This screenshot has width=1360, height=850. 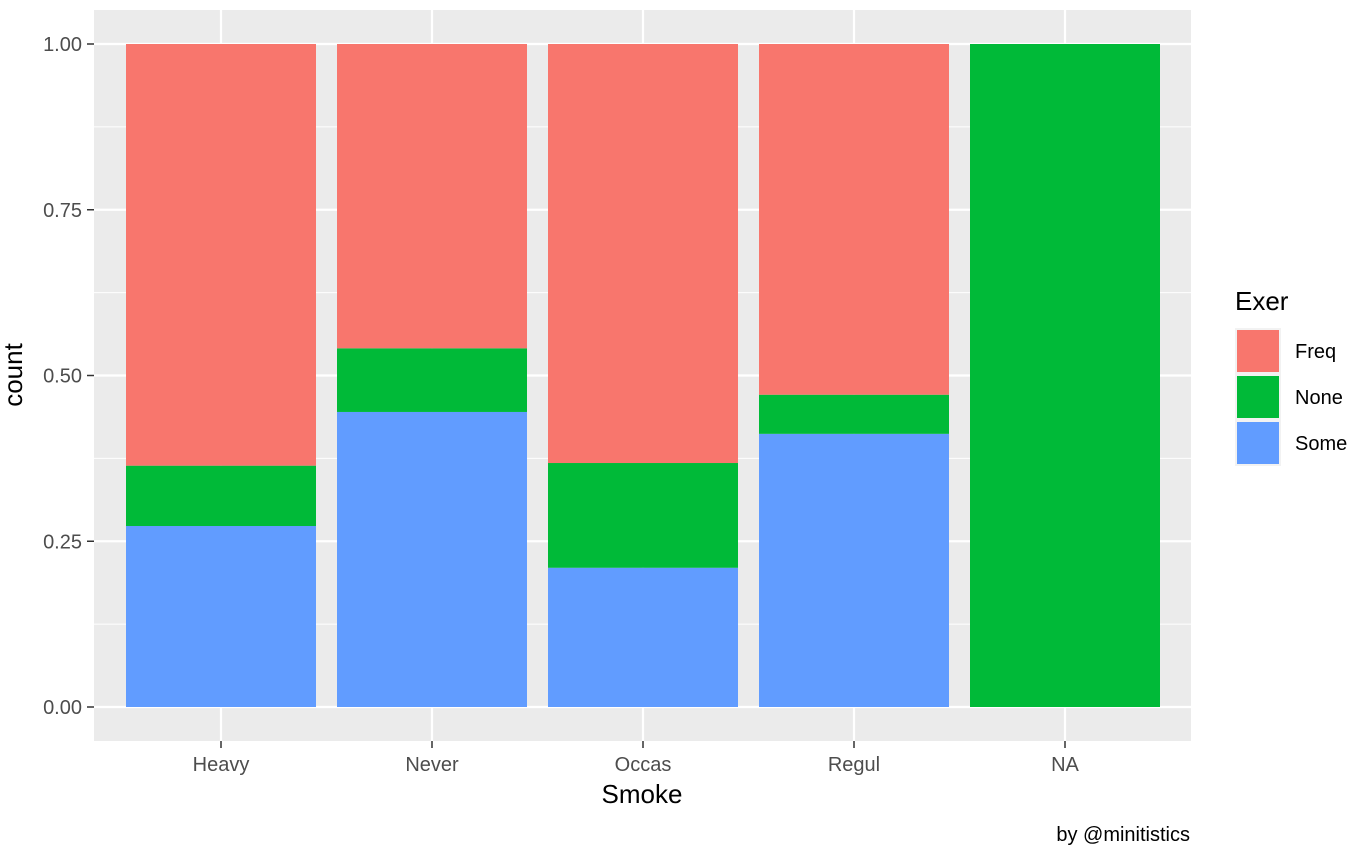 I want to click on legend-label-none: None, so click(x=1319, y=398).